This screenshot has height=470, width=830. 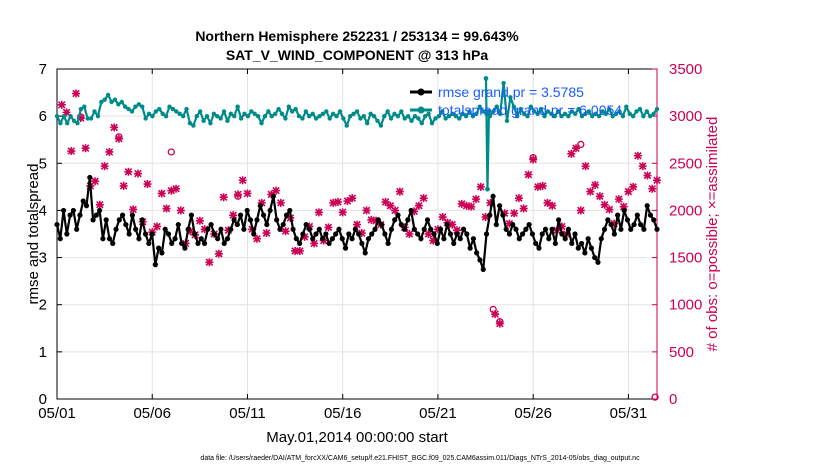 What do you see at coordinates (712, 234) in the screenshot?
I see `y-axis-right-label: # of obs: o=possible; ×=assimilated` at bounding box center [712, 234].